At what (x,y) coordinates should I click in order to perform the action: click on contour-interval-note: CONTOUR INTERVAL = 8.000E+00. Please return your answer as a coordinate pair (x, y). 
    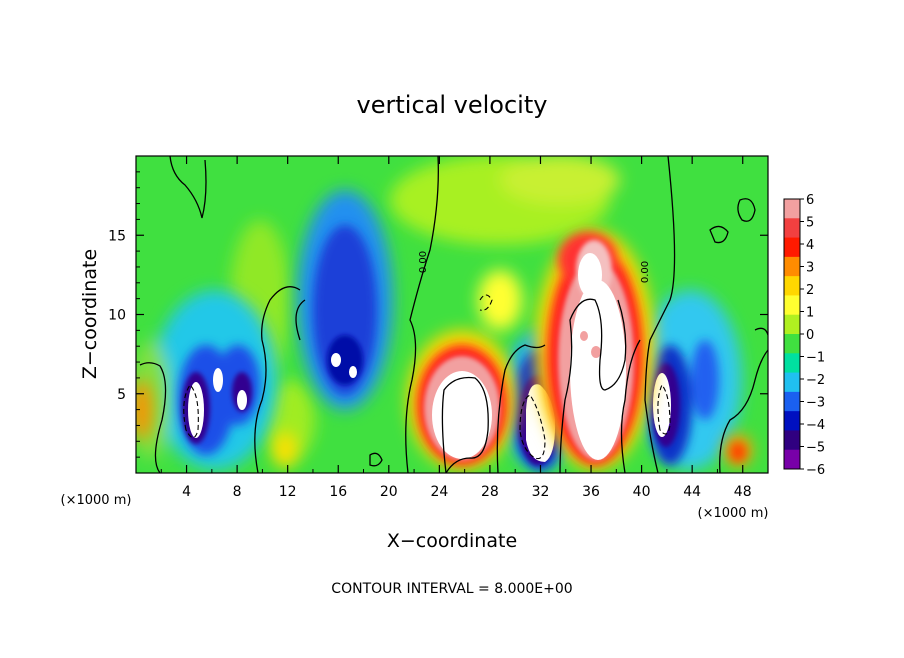
    Looking at the image, I should click on (451, 589).